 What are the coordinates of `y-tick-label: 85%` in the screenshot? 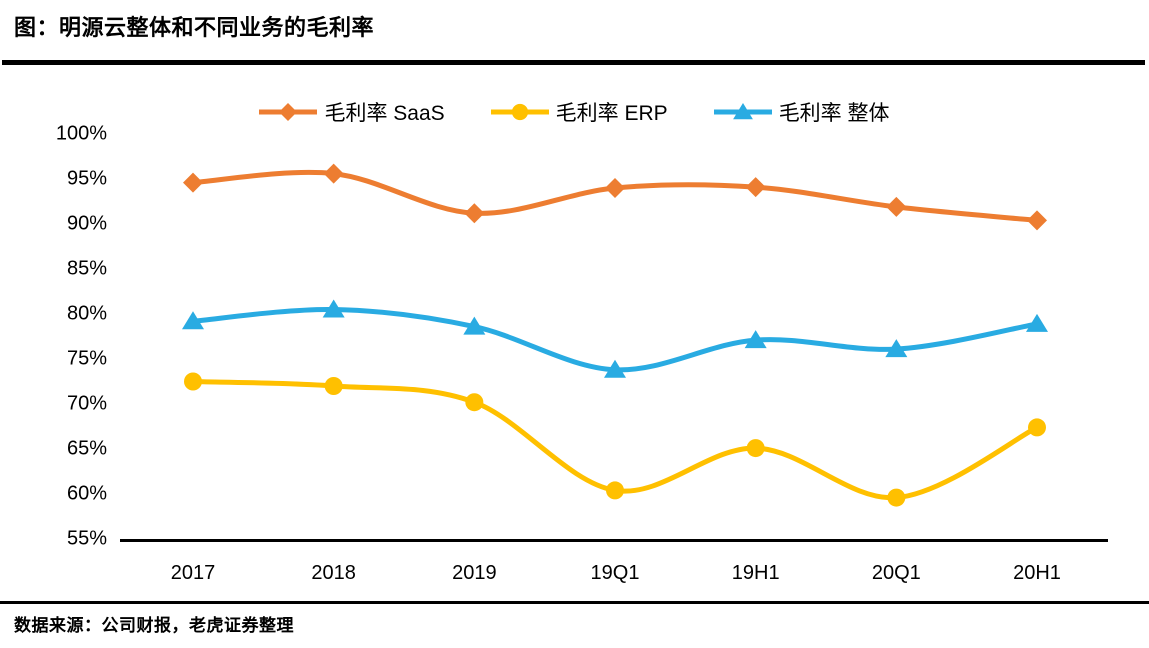 It's located at (86, 268).